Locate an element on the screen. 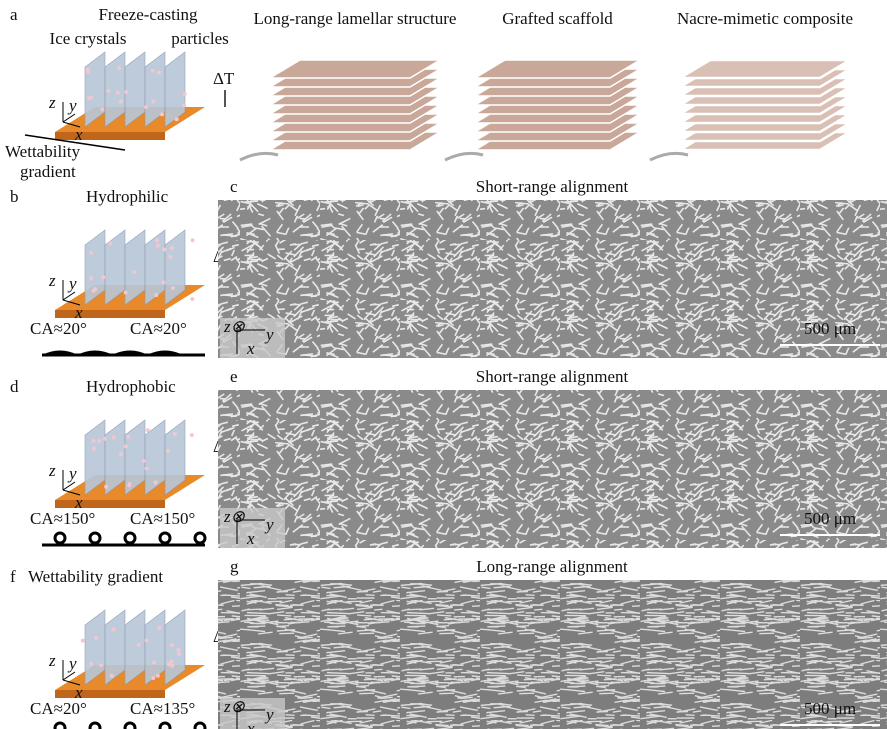  label: e is located at coordinates (234, 376).